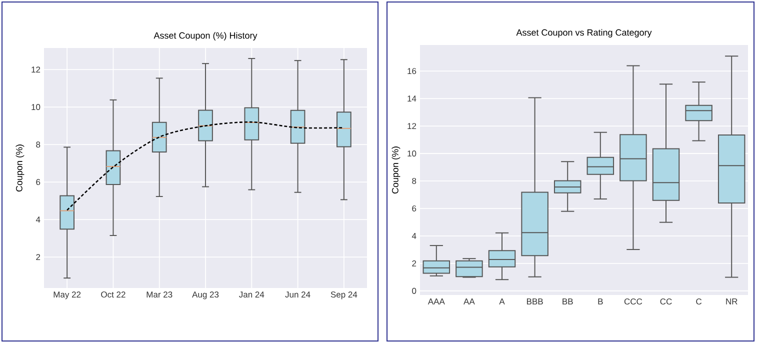 Image resolution: width=757 pixels, height=344 pixels. Describe the element at coordinates (600, 301) in the screenshot. I see `x-tick-label: B` at that location.